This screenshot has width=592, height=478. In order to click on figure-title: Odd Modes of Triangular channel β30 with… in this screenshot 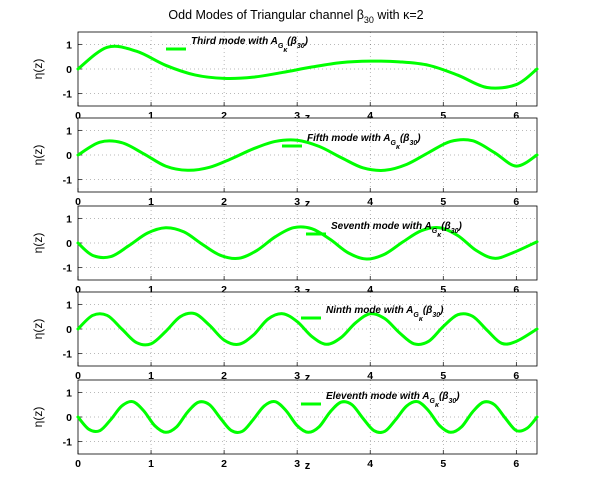, I will do `click(295, 16)`.